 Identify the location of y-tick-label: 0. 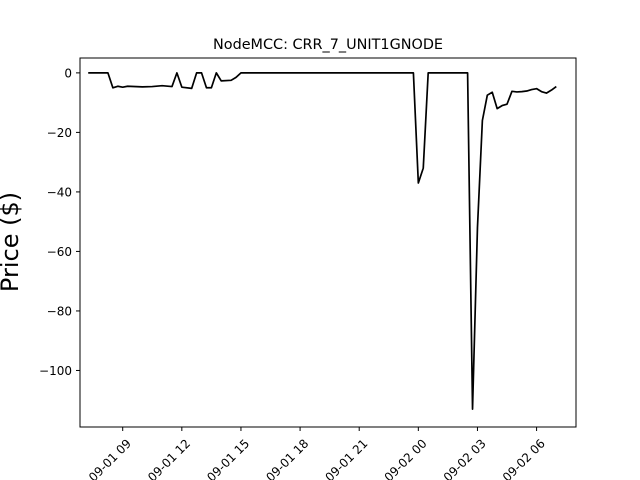
(68, 73).